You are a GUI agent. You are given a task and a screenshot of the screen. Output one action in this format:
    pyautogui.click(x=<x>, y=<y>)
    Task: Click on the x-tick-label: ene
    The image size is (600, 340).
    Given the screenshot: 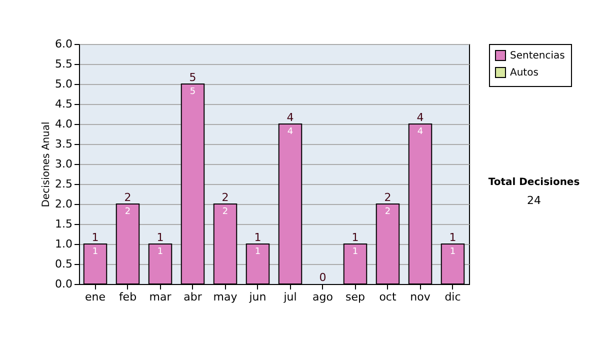 What is the action you would take?
    pyautogui.click(x=95, y=297)
    